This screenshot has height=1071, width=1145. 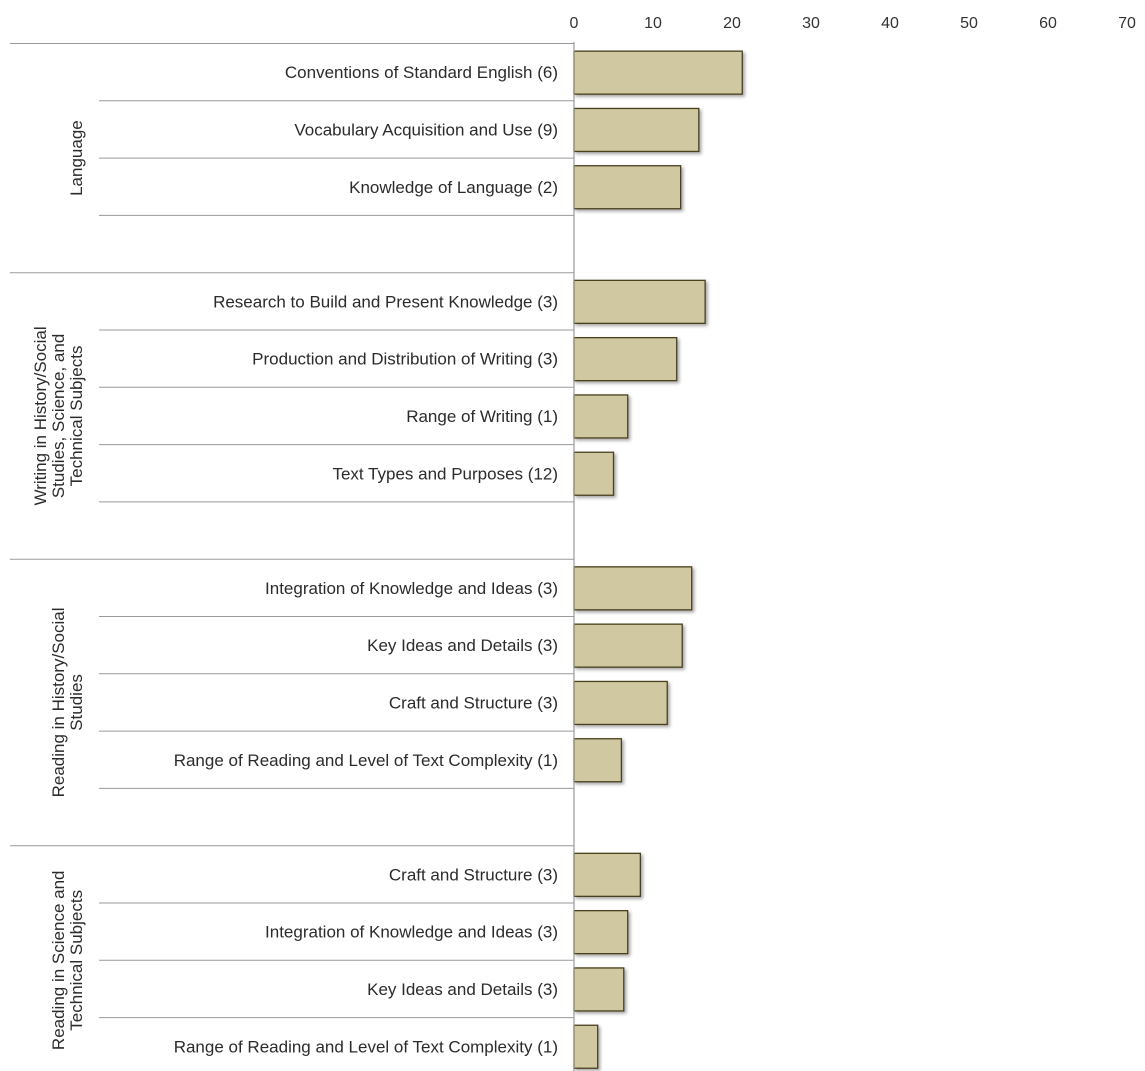 I want to click on category-label: Knowledge of Language (2), so click(x=453, y=187).